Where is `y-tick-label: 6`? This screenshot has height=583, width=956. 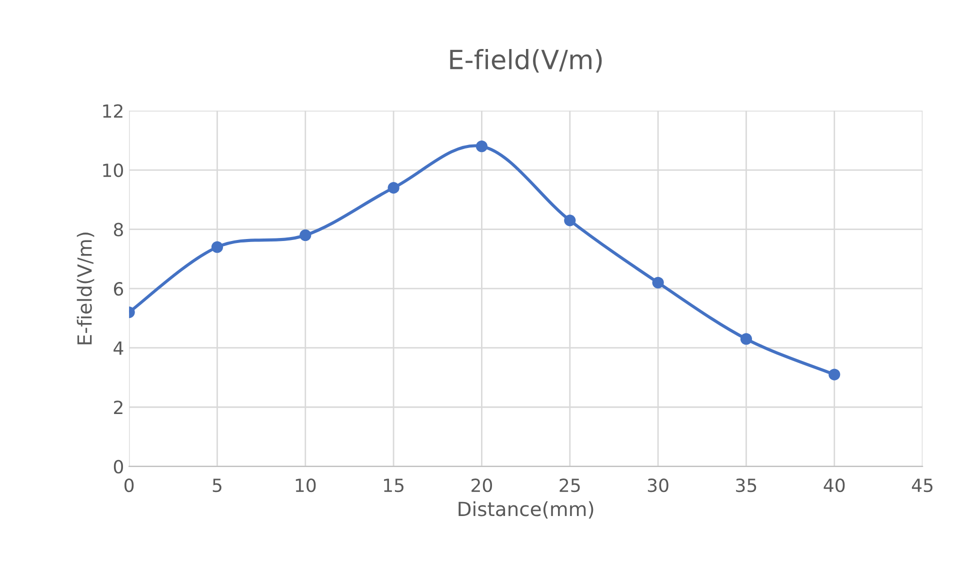 y-tick-label: 6 is located at coordinates (119, 289).